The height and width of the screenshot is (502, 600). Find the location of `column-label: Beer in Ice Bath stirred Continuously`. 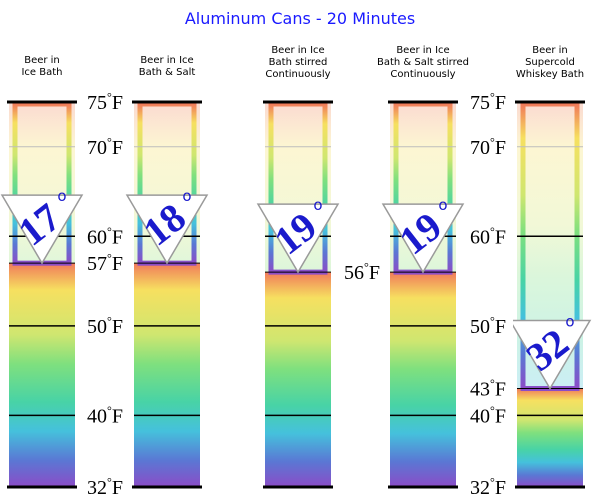

column-label: Beer in Ice Bath stirred Continuously is located at coordinates (297, 62).